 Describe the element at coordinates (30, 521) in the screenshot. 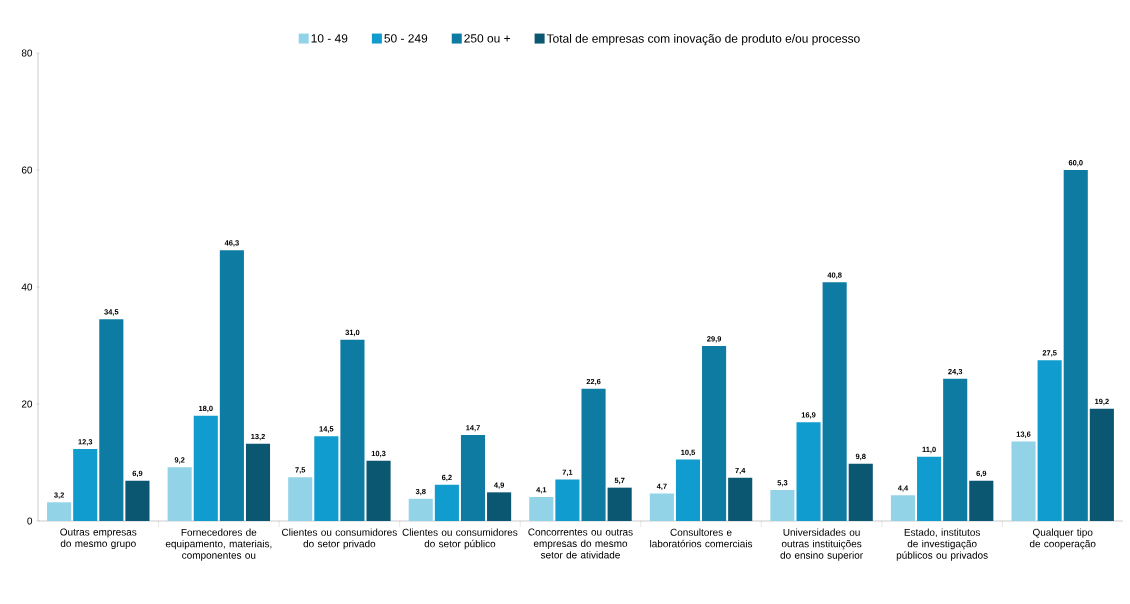

I see `y-tick-label: 0` at that location.